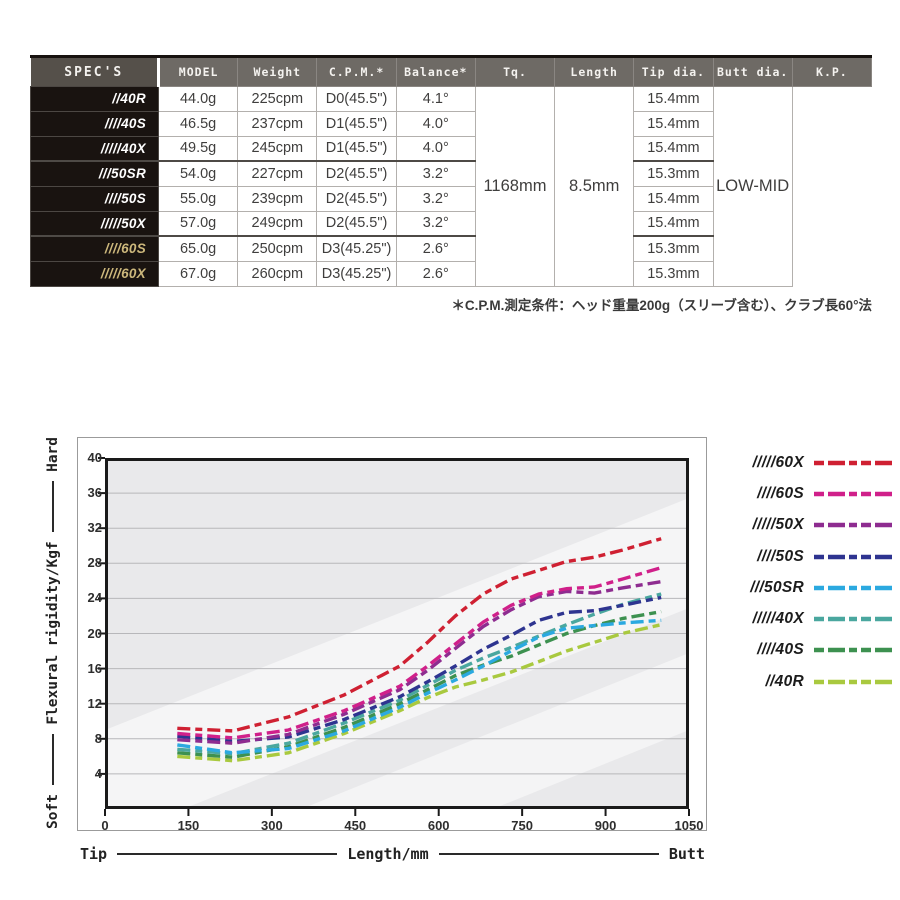 The image size is (900, 900). I want to click on column-header: Tq., so click(515, 72).